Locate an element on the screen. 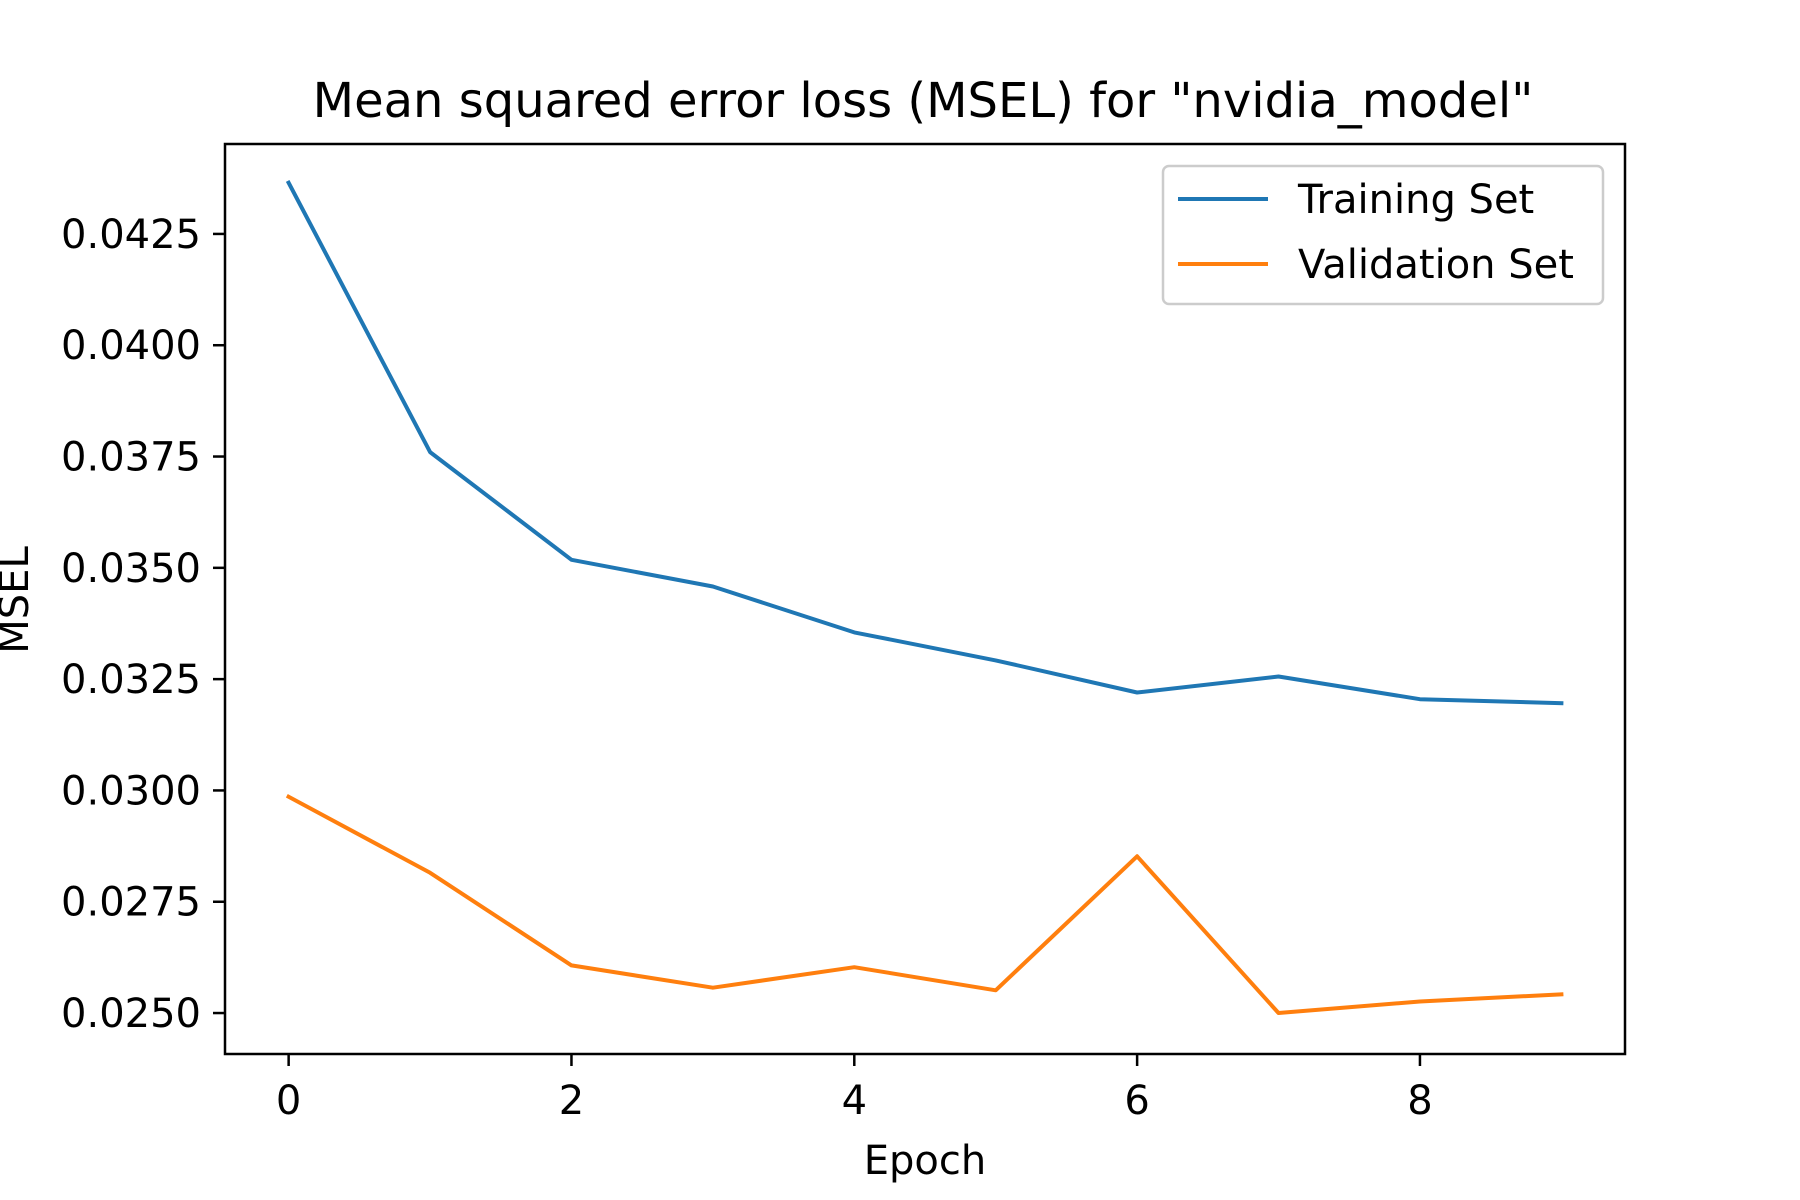  legend-box is located at coordinates (1383, 235).